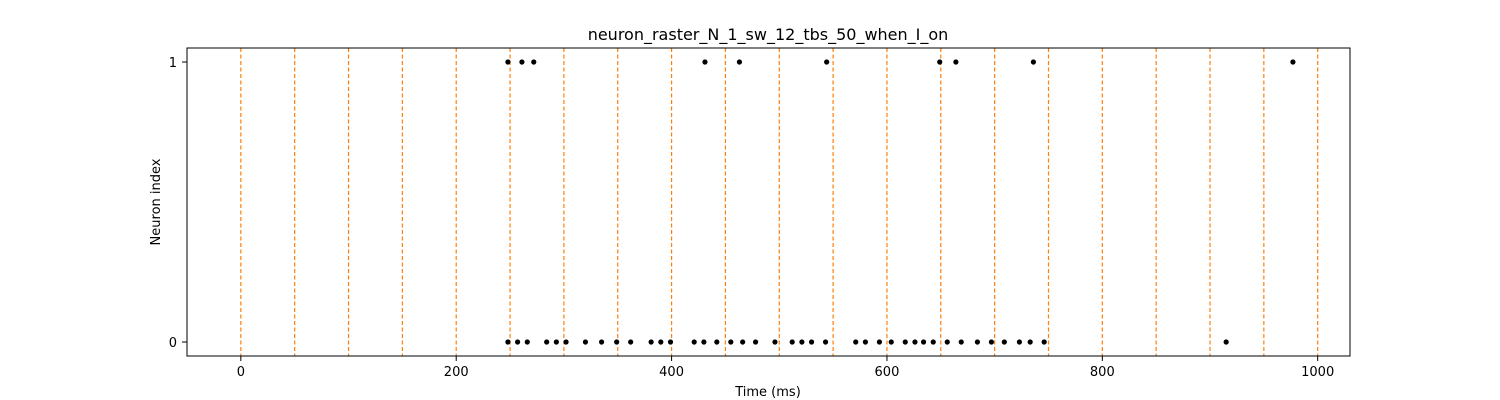 The height and width of the screenshot is (400, 1500). I want to click on x-tick-label-3: 600, so click(887, 372).